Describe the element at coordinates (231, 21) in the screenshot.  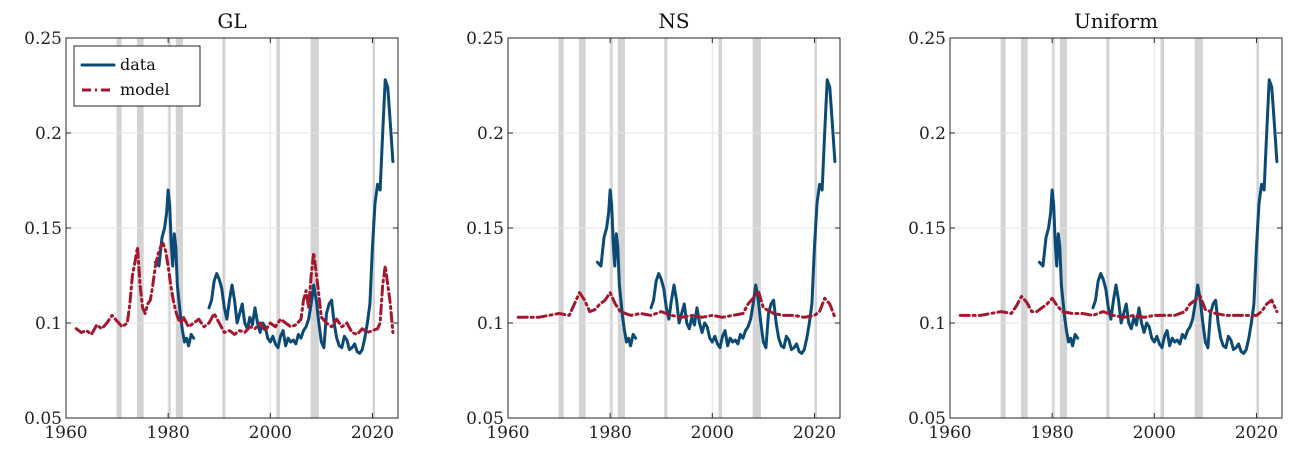
I see `chart-title: GL` at that location.